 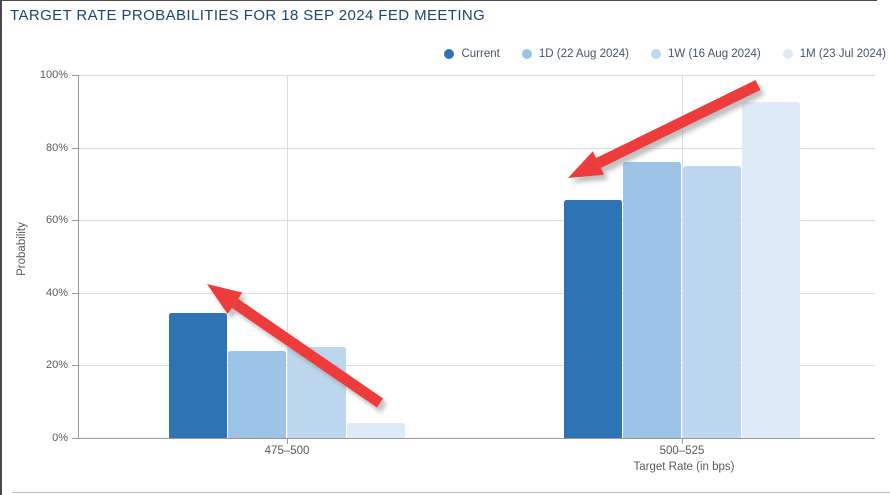 I want to click on panel-top-border, so click(x=438, y=0).